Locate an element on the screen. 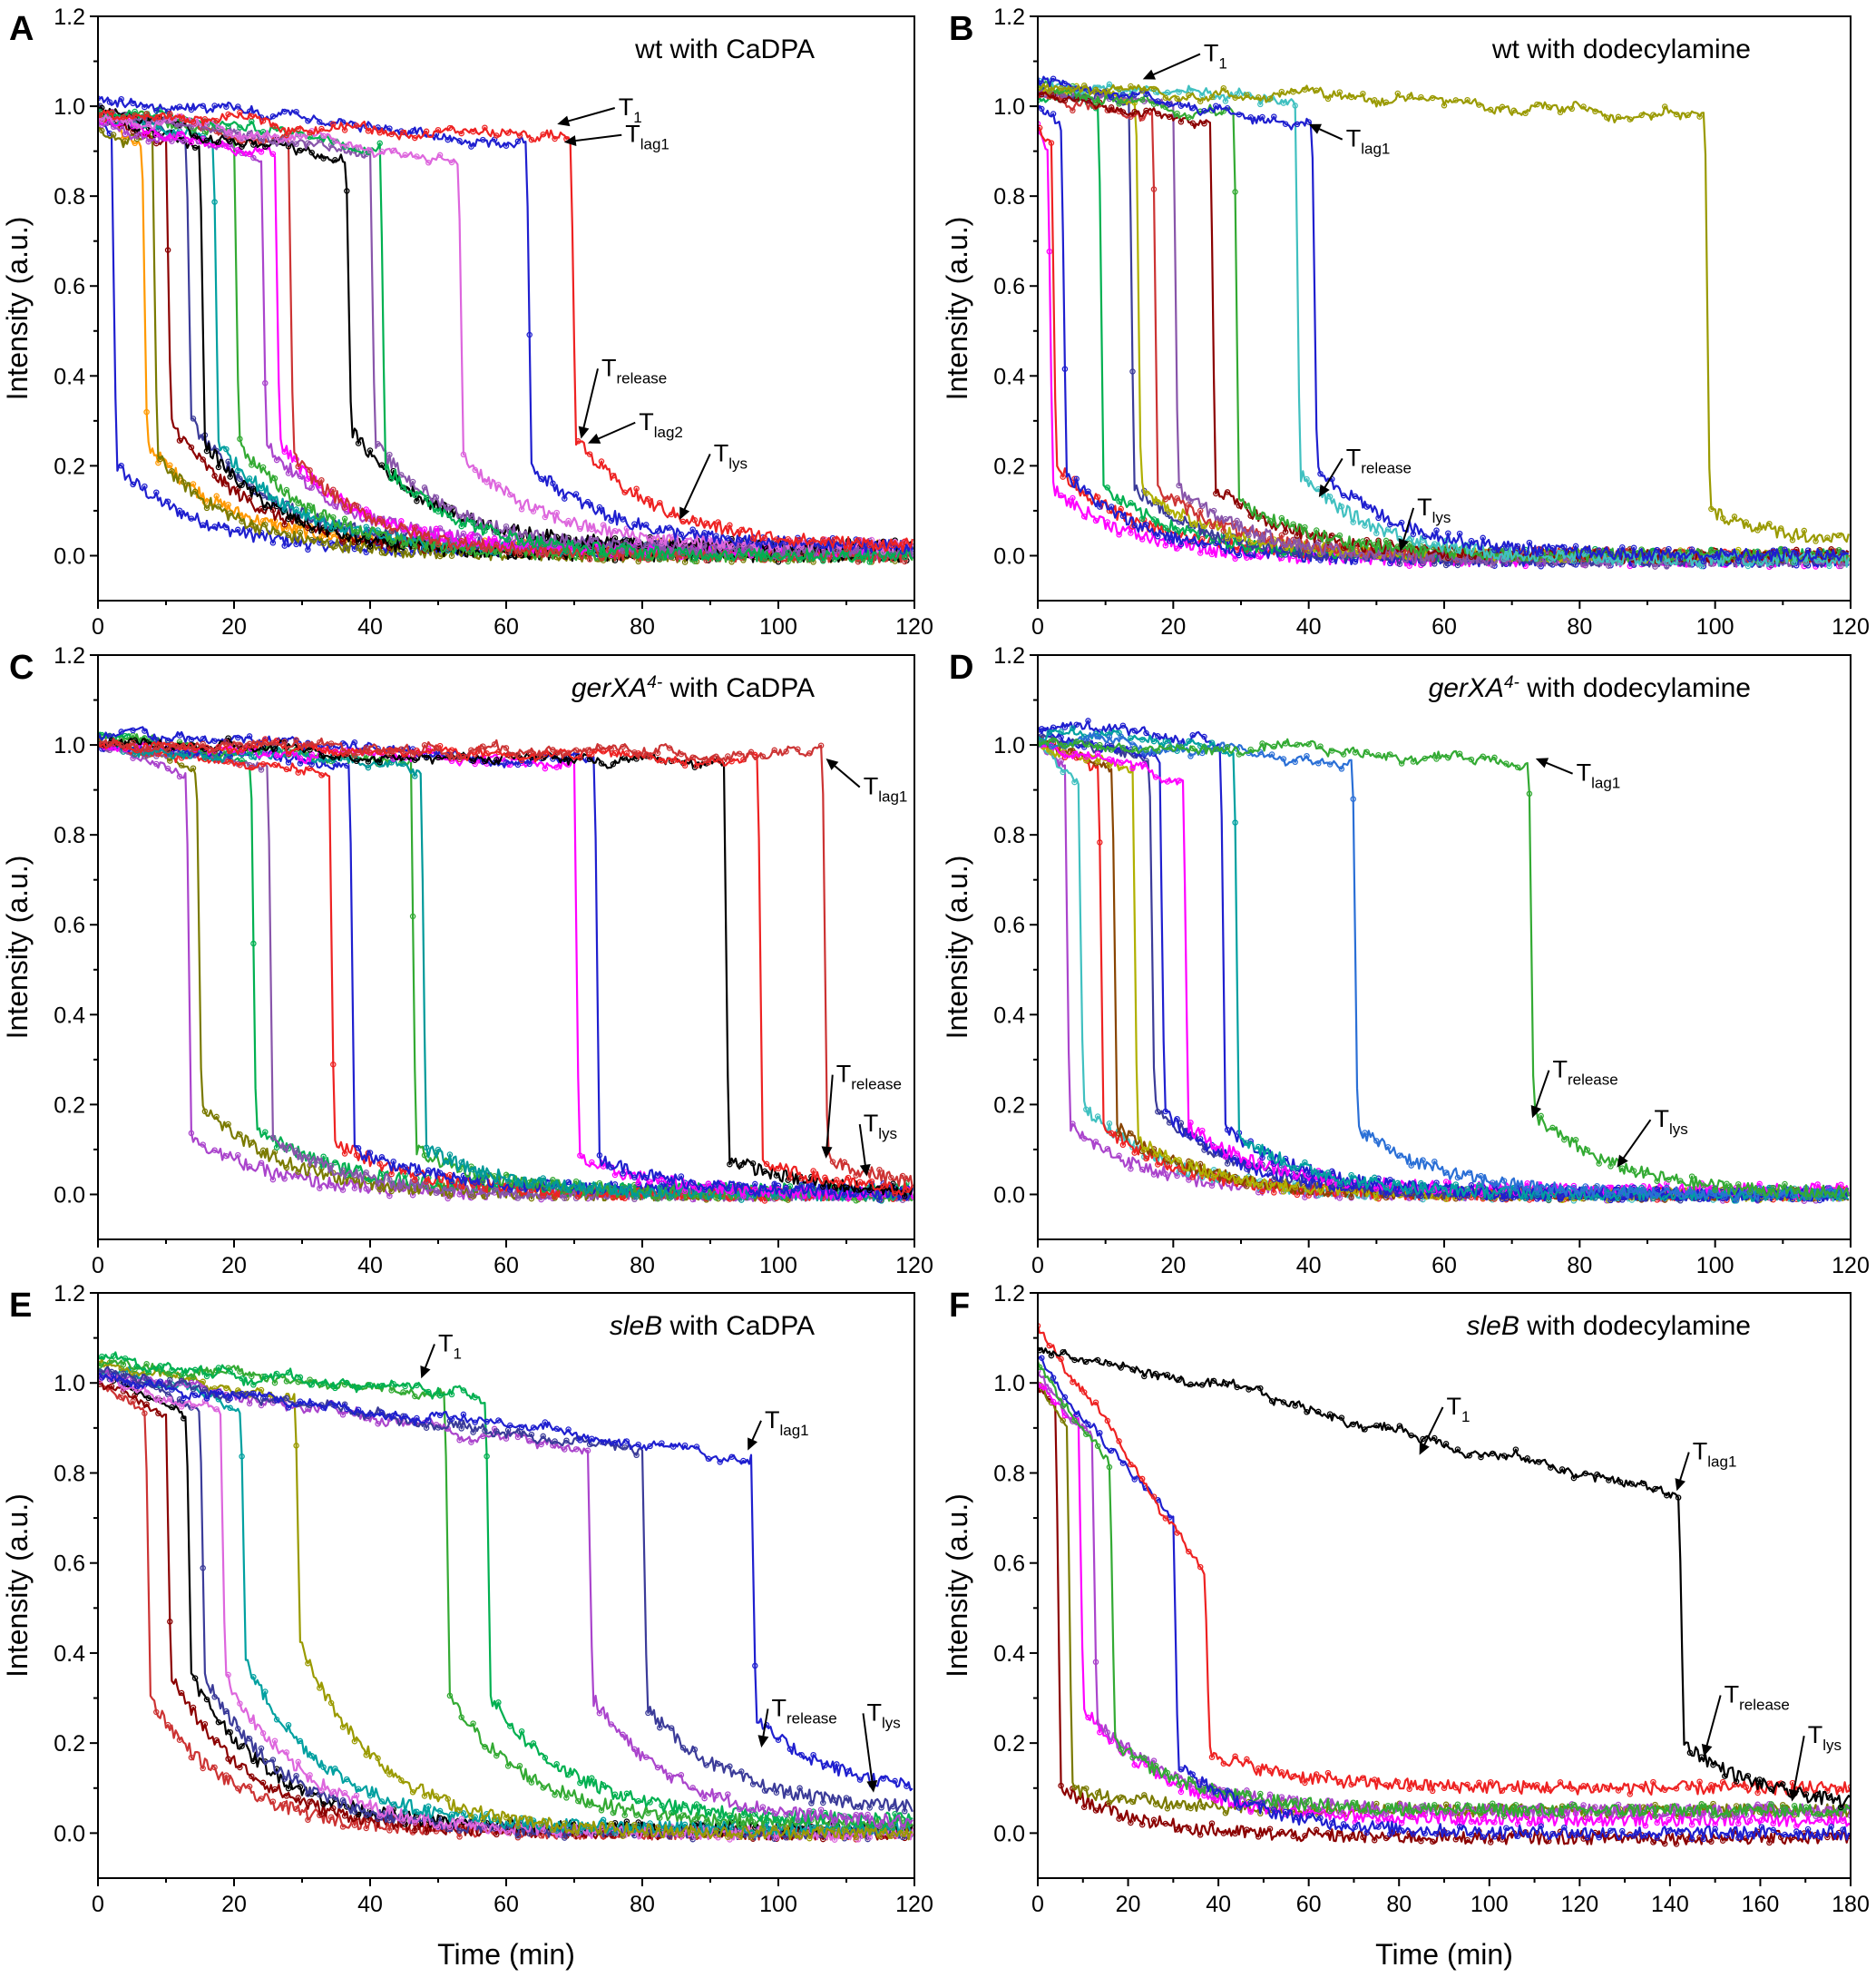 This screenshot has height=1987, width=1876. x-tick-label: 80 is located at coordinates (1579, 627).